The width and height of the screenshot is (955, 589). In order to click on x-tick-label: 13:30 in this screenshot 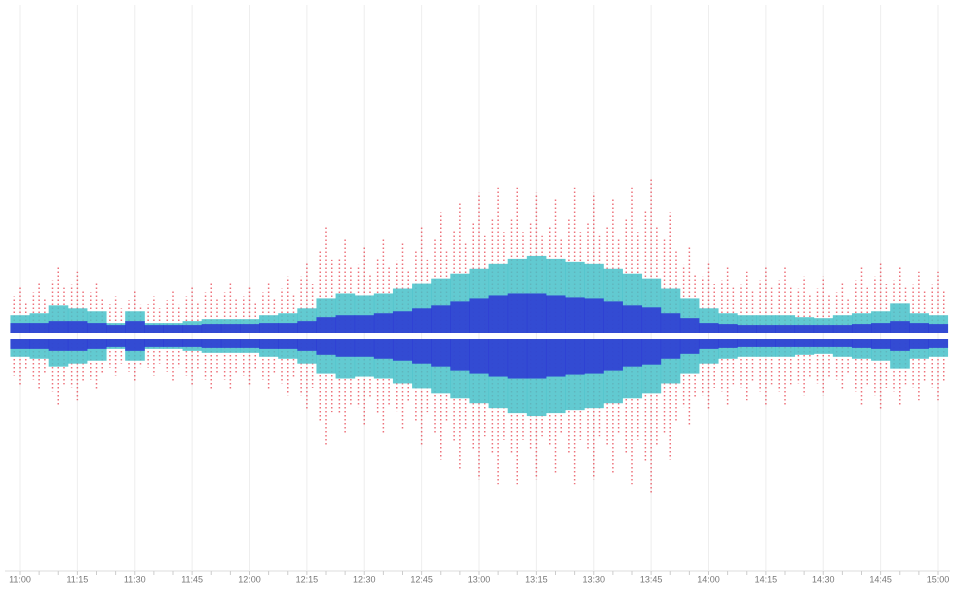, I will do `click(593, 579)`.